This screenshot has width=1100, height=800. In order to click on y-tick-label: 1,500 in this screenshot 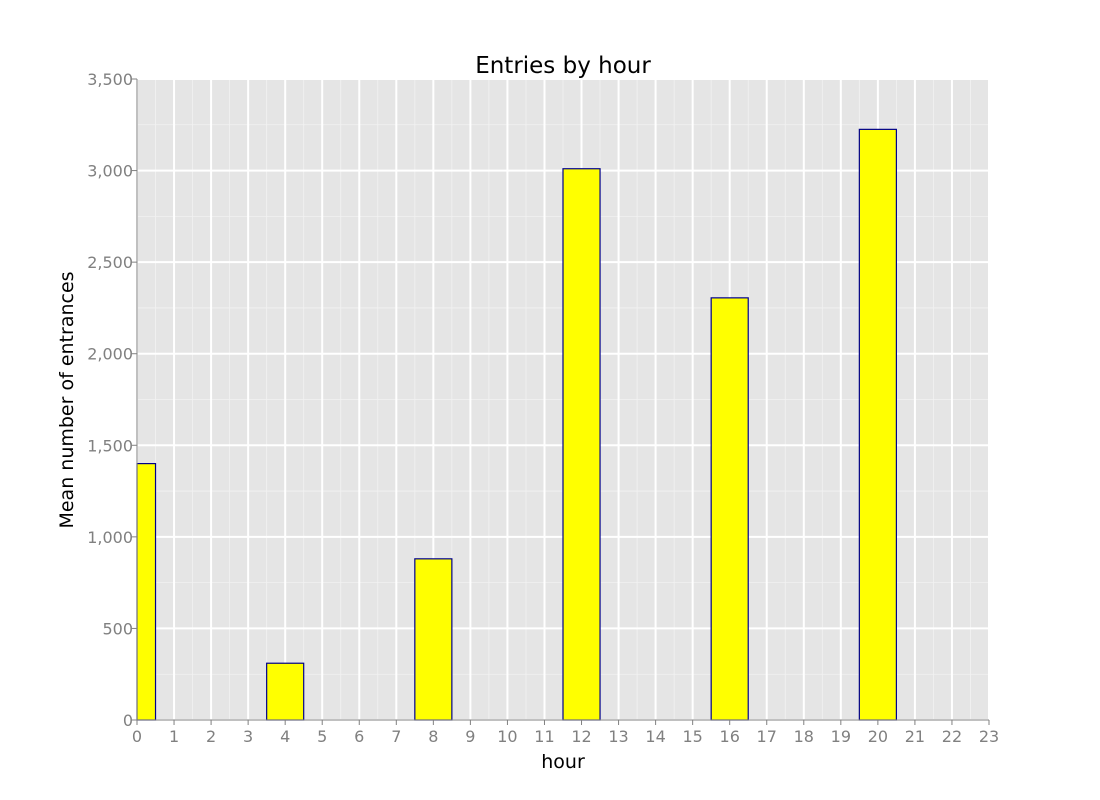, I will do `click(110, 445)`.